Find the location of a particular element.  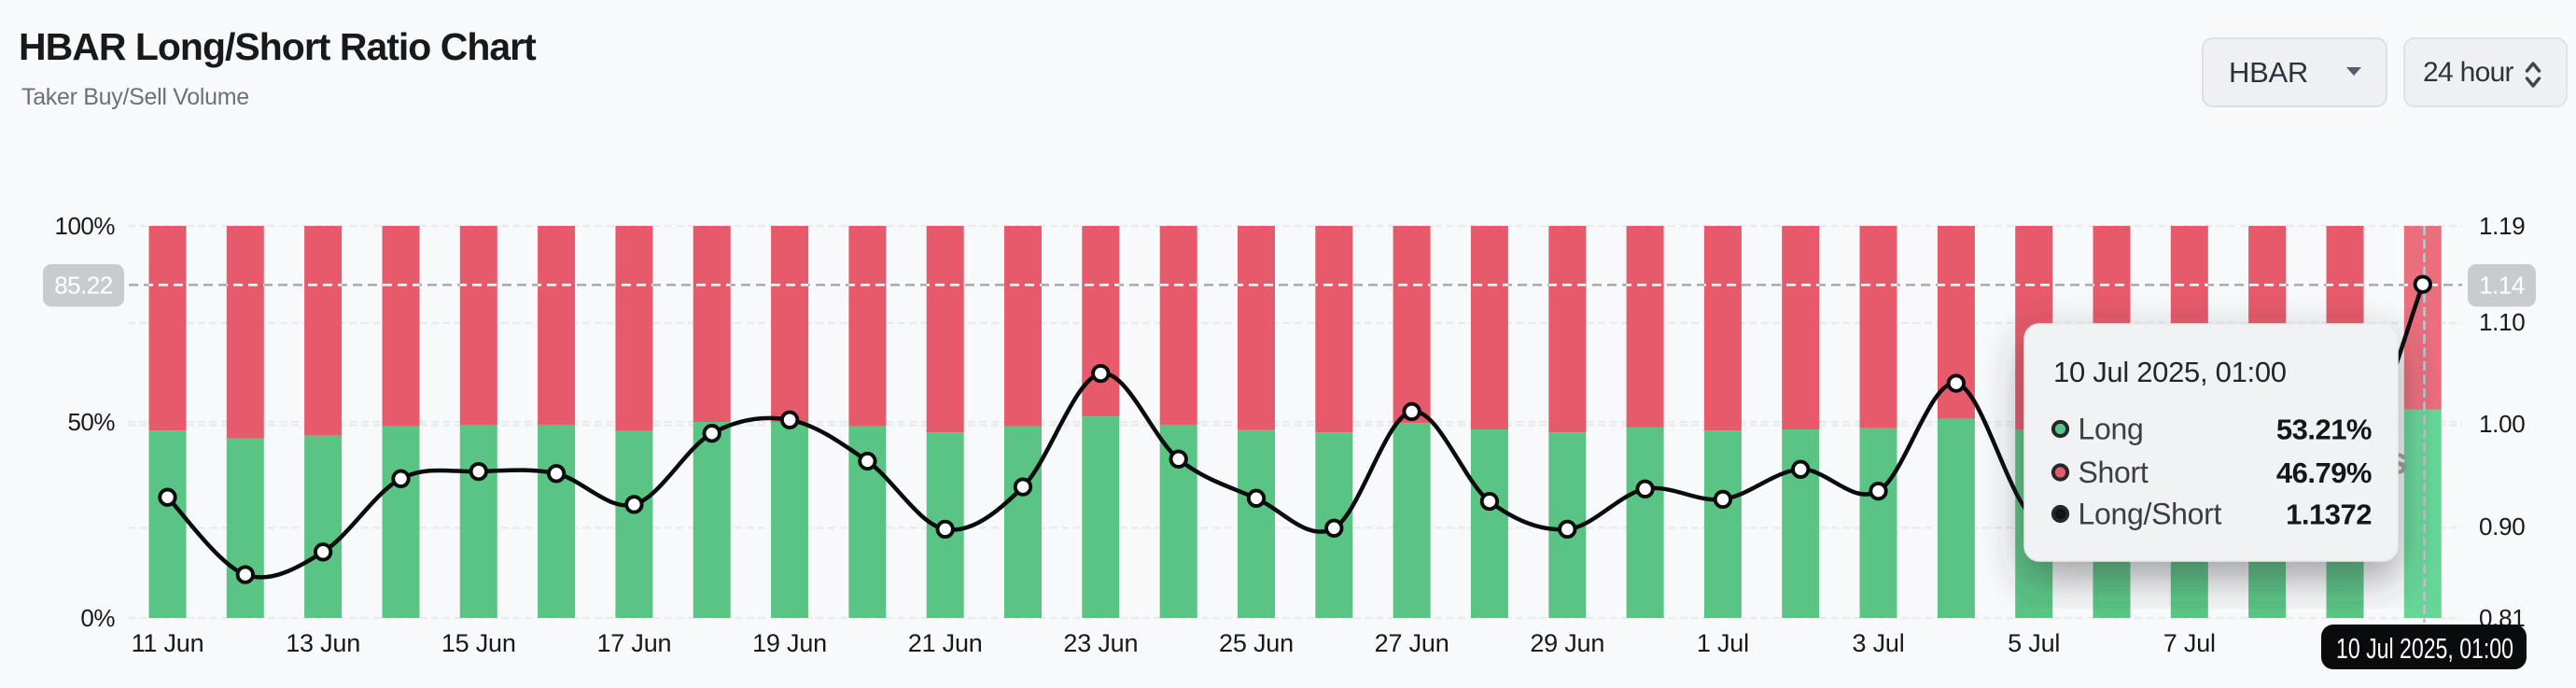

svg-text: 85.22 is located at coordinates (83, 286).